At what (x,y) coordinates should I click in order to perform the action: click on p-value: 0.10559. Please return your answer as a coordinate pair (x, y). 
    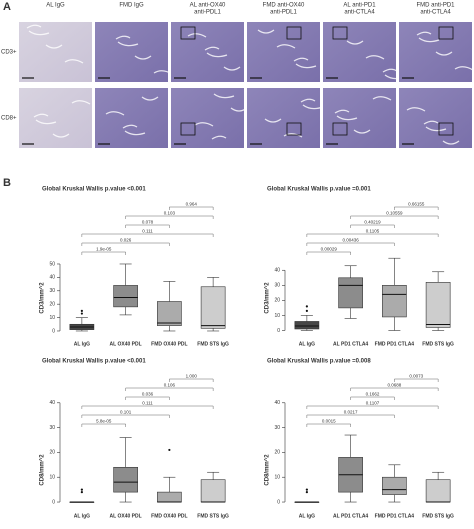
    Looking at the image, I should click on (394, 213).